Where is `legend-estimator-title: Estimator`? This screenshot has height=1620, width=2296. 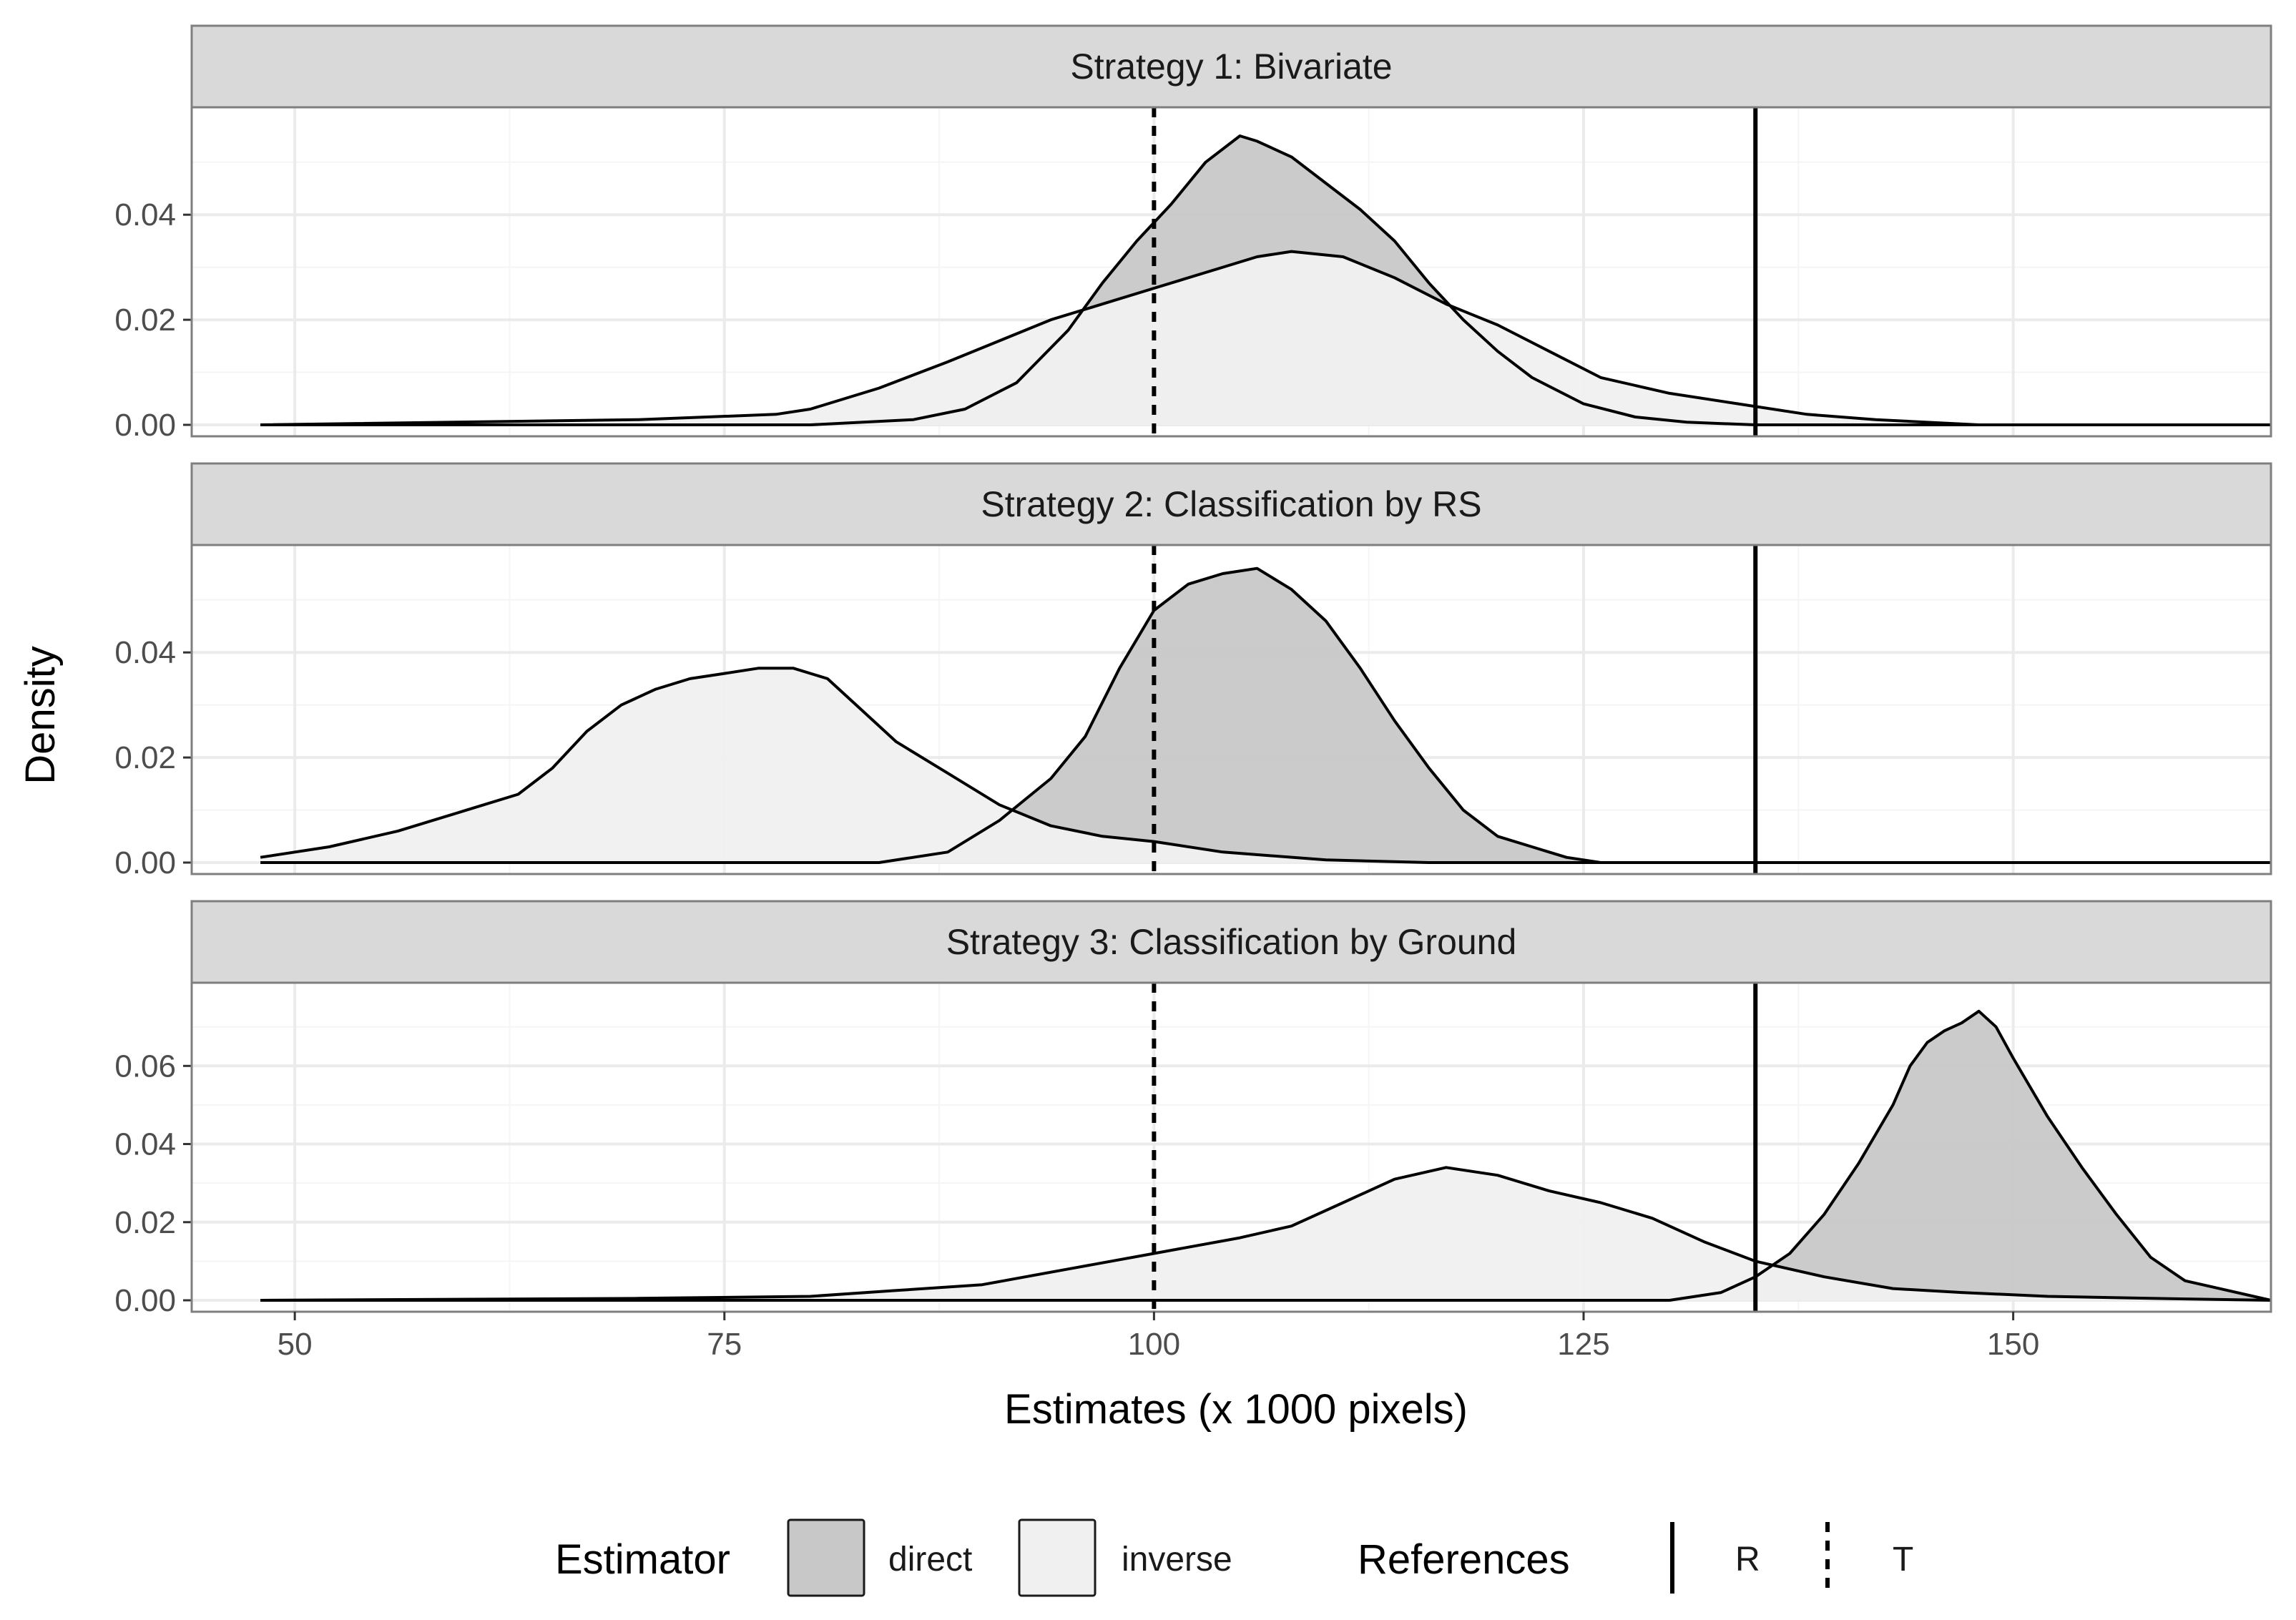 legend-estimator-title: Estimator is located at coordinates (642, 1559).